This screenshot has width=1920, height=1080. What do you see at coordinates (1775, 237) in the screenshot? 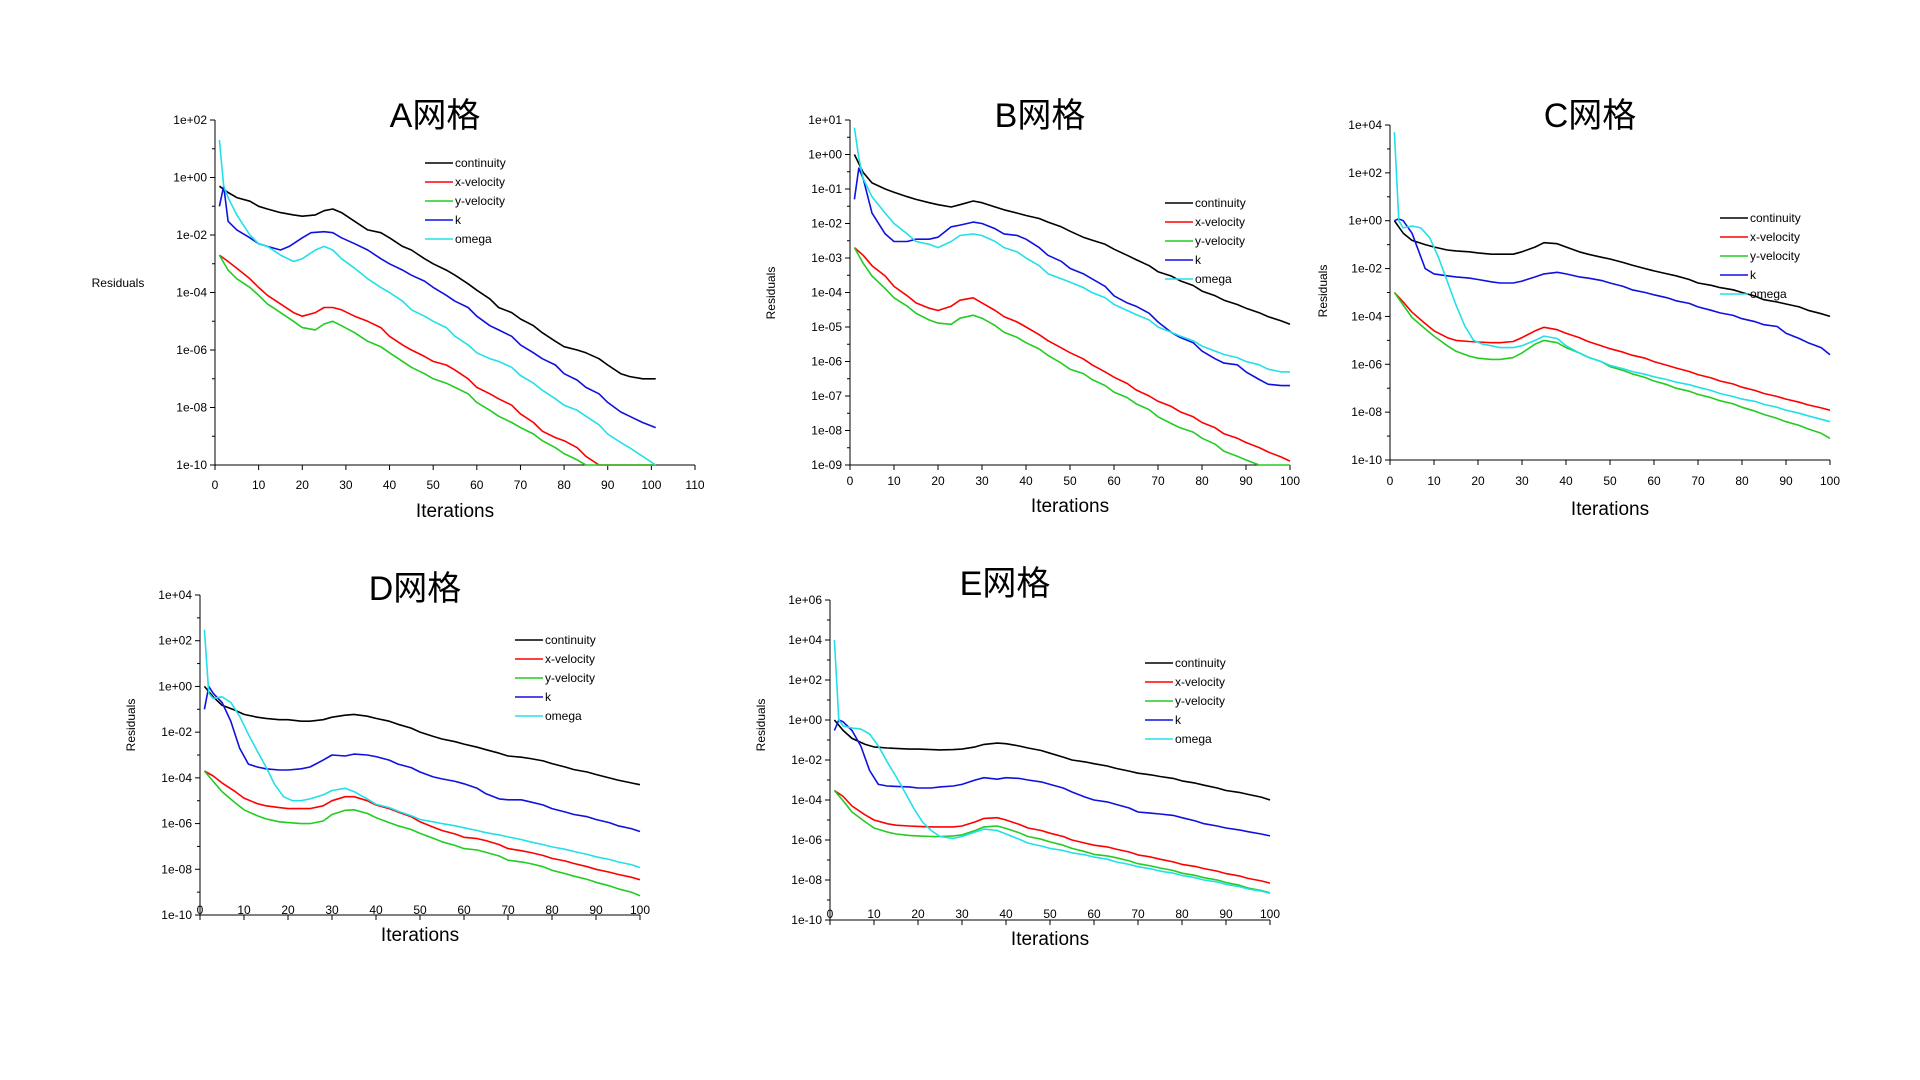
I see `chart-c-legend-label: x-velocity` at bounding box center [1775, 237].